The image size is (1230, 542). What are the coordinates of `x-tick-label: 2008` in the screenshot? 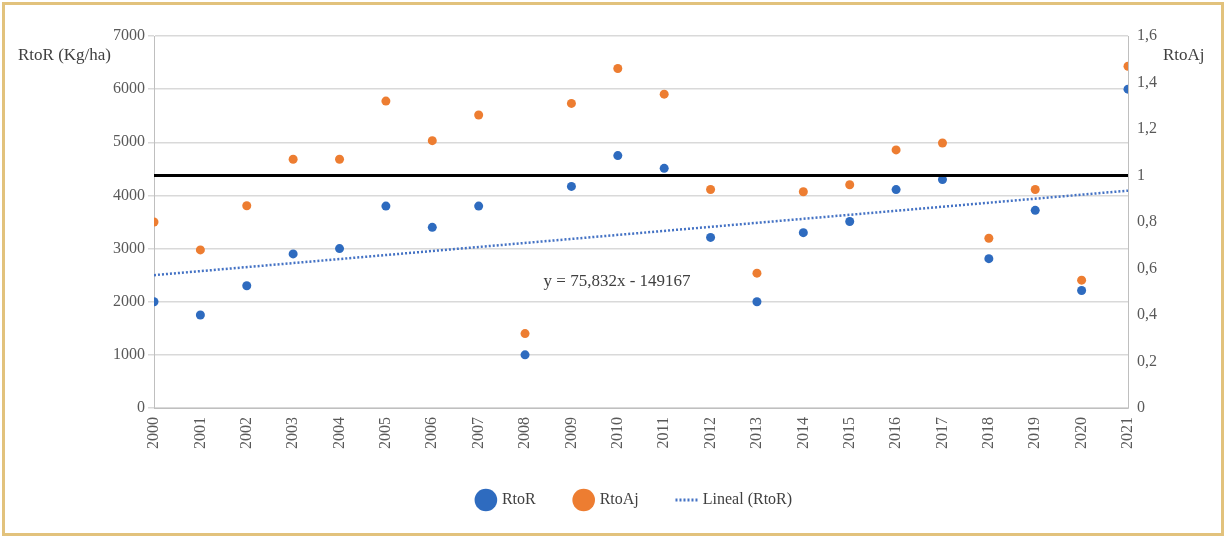 It's located at (524, 433).